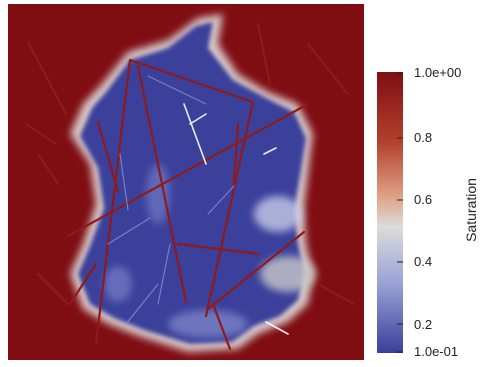  I want to click on colorbar-tick-label: 0.2, so click(423, 324).